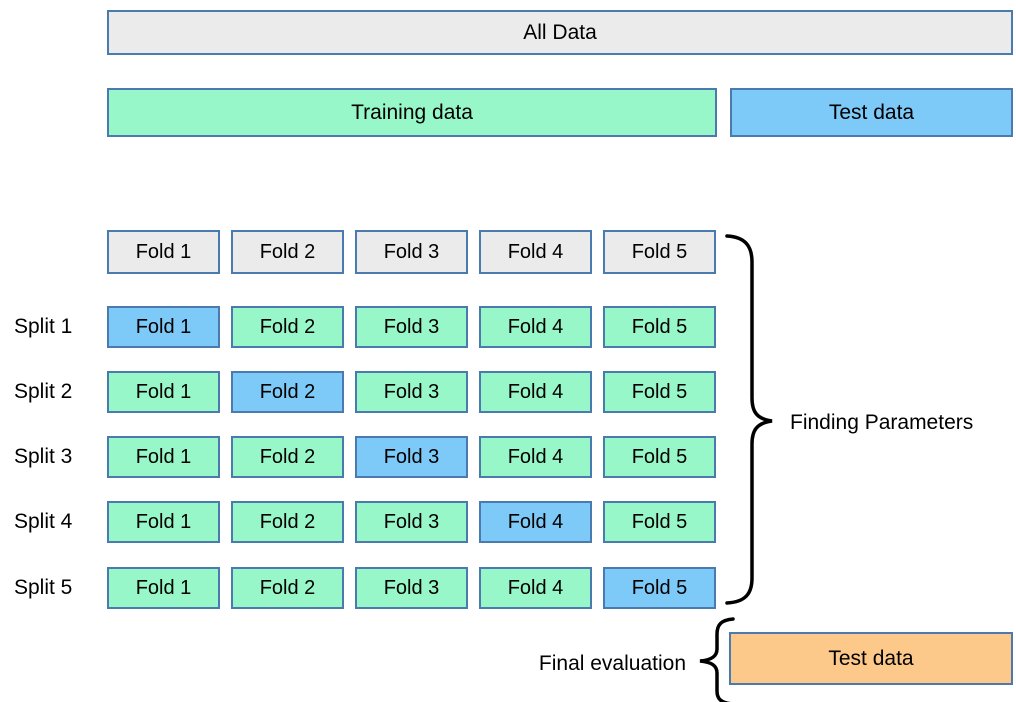 The width and height of the screenshot is (1016, 702). What do you see at coordinates (612, 663) in the screenshot?
I see `final-evaluation-label: Final evaluation` at bounding box center [612, 663].